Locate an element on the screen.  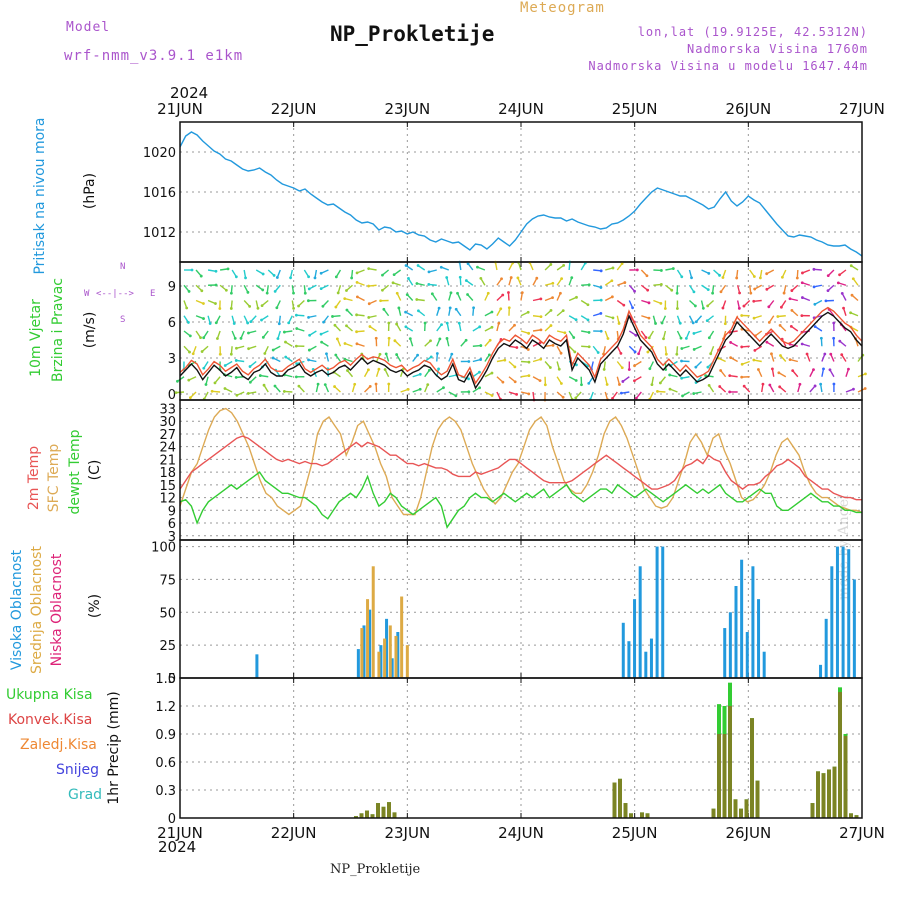
temp2m-line is located at coordinates (520, 468).